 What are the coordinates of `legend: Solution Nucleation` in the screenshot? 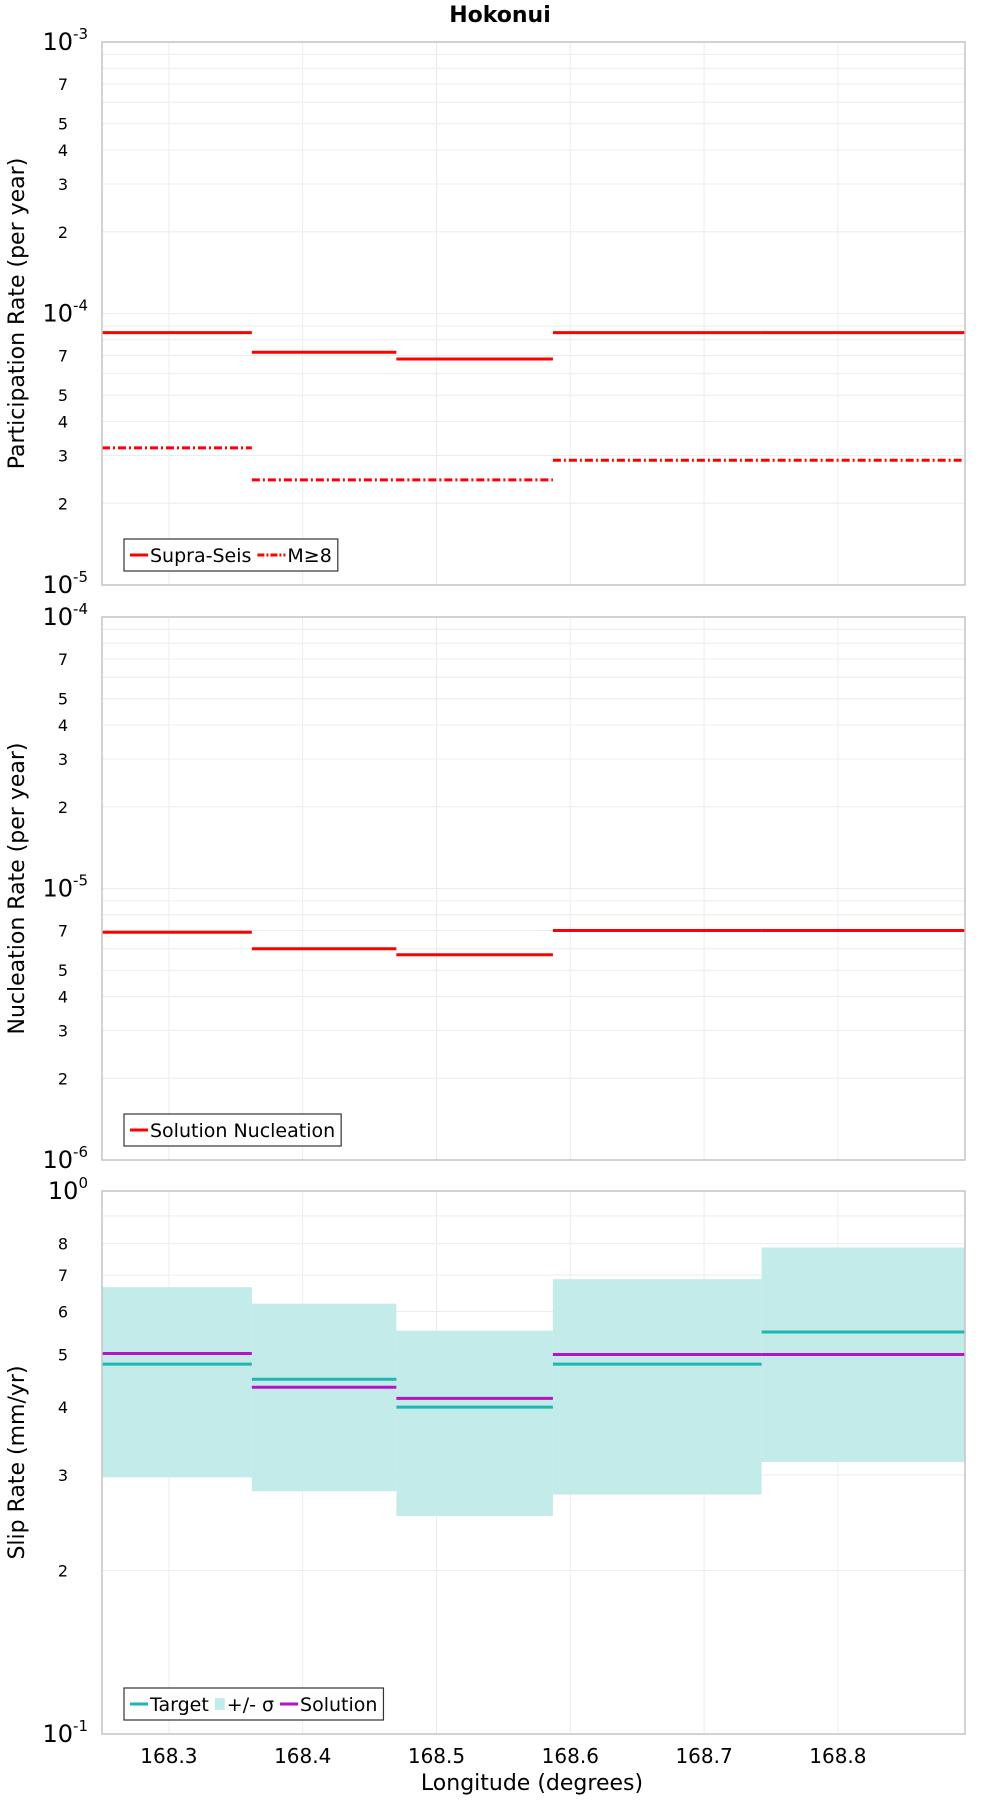 It's located at (232, 1130).